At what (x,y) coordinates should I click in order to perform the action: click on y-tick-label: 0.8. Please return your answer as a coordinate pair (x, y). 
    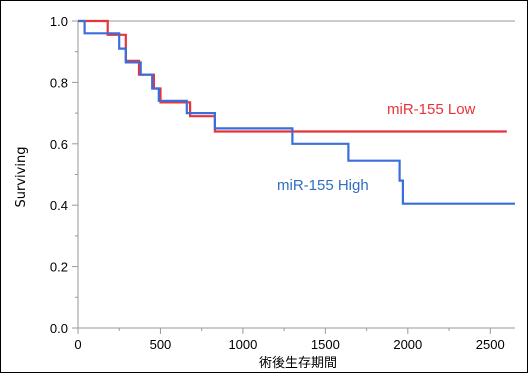
    Looking at the image, I should click on (59, 82).